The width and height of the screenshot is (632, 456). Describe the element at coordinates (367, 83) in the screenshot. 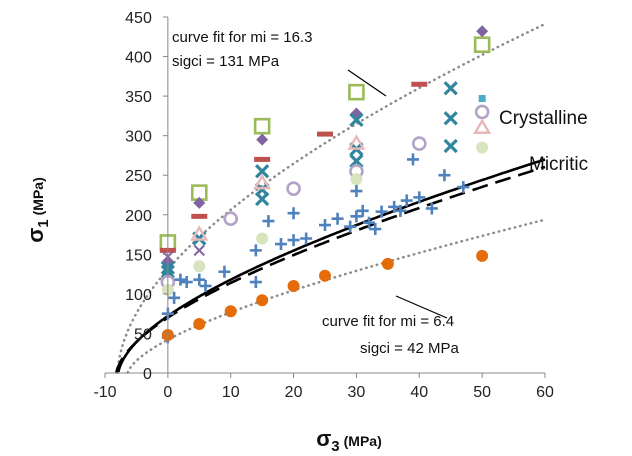

I see `upper-fit-leader-line` at that location.